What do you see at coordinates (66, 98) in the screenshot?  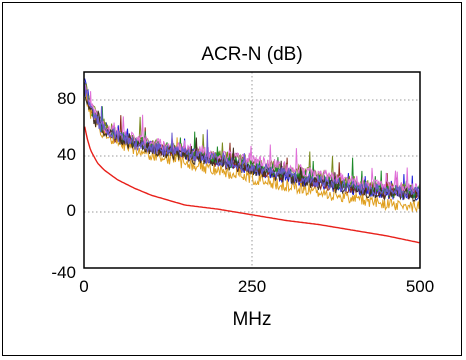 I see `y-tick-label: 80` at bounding box center [66, 98].